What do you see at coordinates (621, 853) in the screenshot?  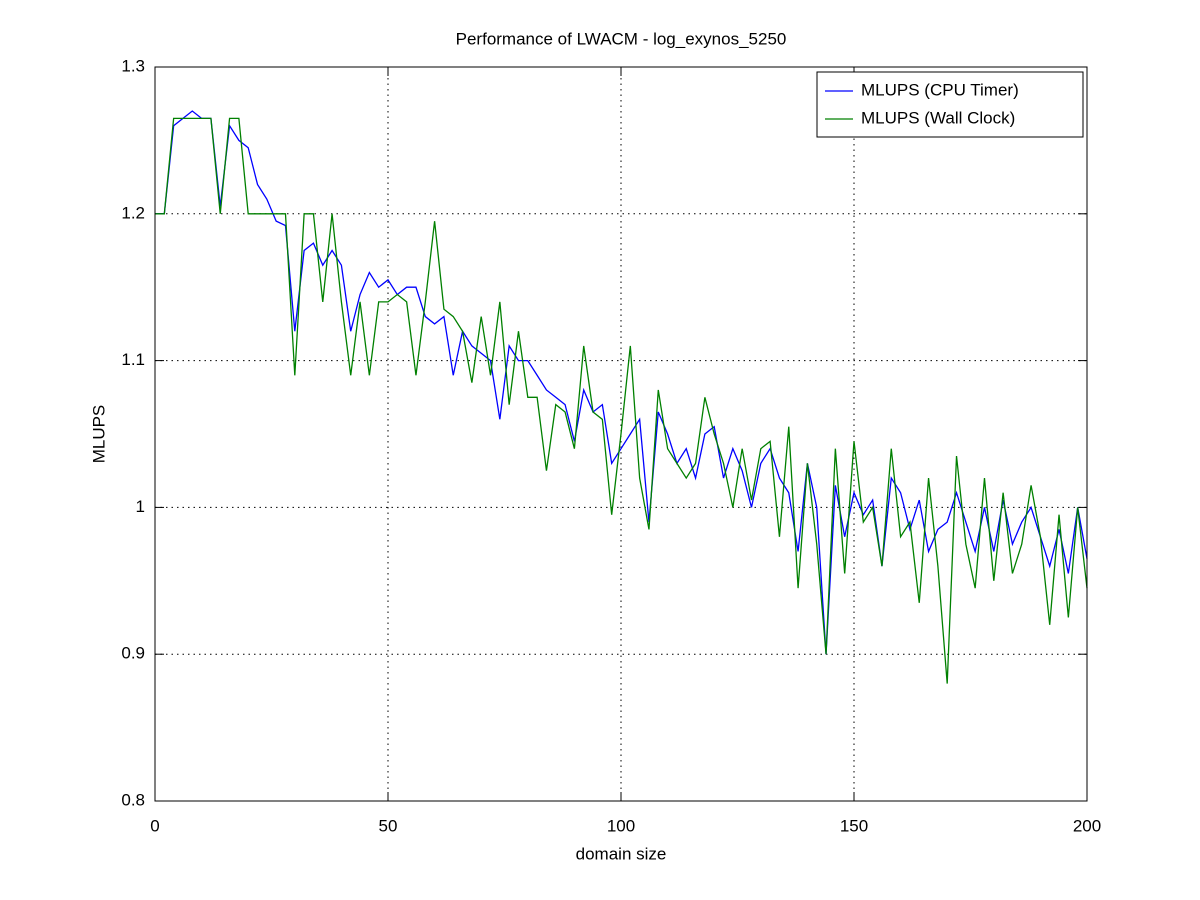 I see `x-axis-label: domain size` at bounding box center [621, 853].